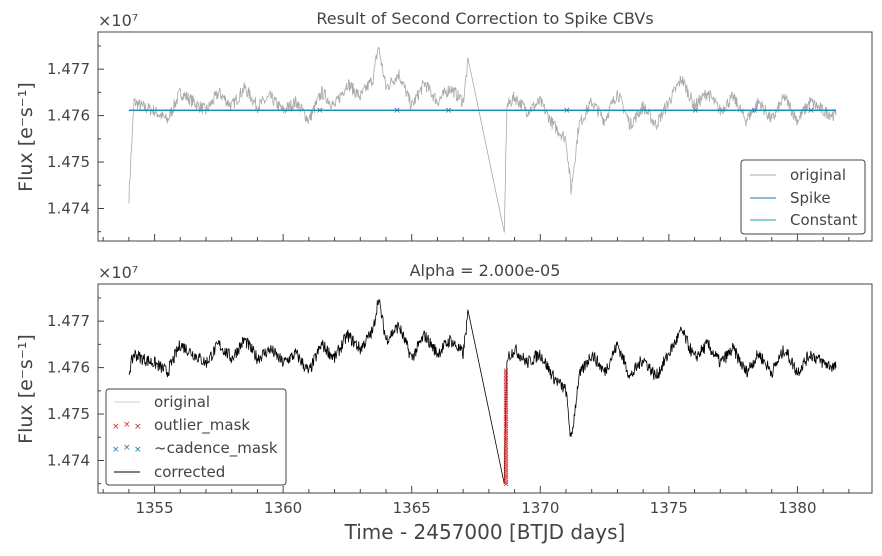  I want to click on top-y-ticks: 1.474 1.475 1.476 1.477, so click(75, 139).